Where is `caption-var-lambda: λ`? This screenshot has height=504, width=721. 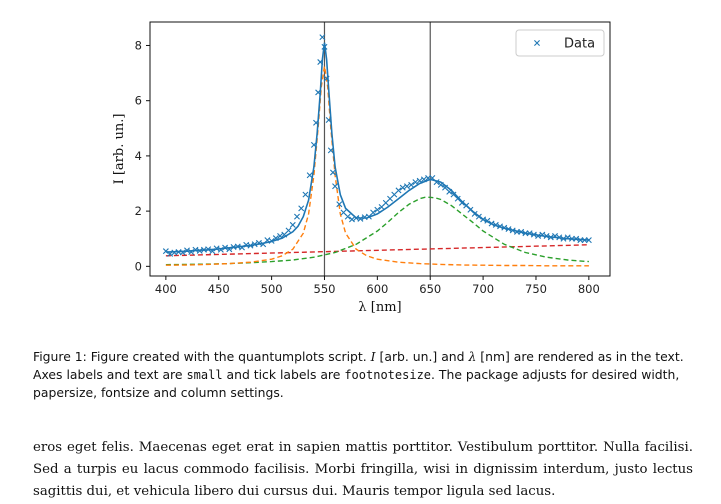 caption-var-lambda: λ is located at coordinates (472, 356).